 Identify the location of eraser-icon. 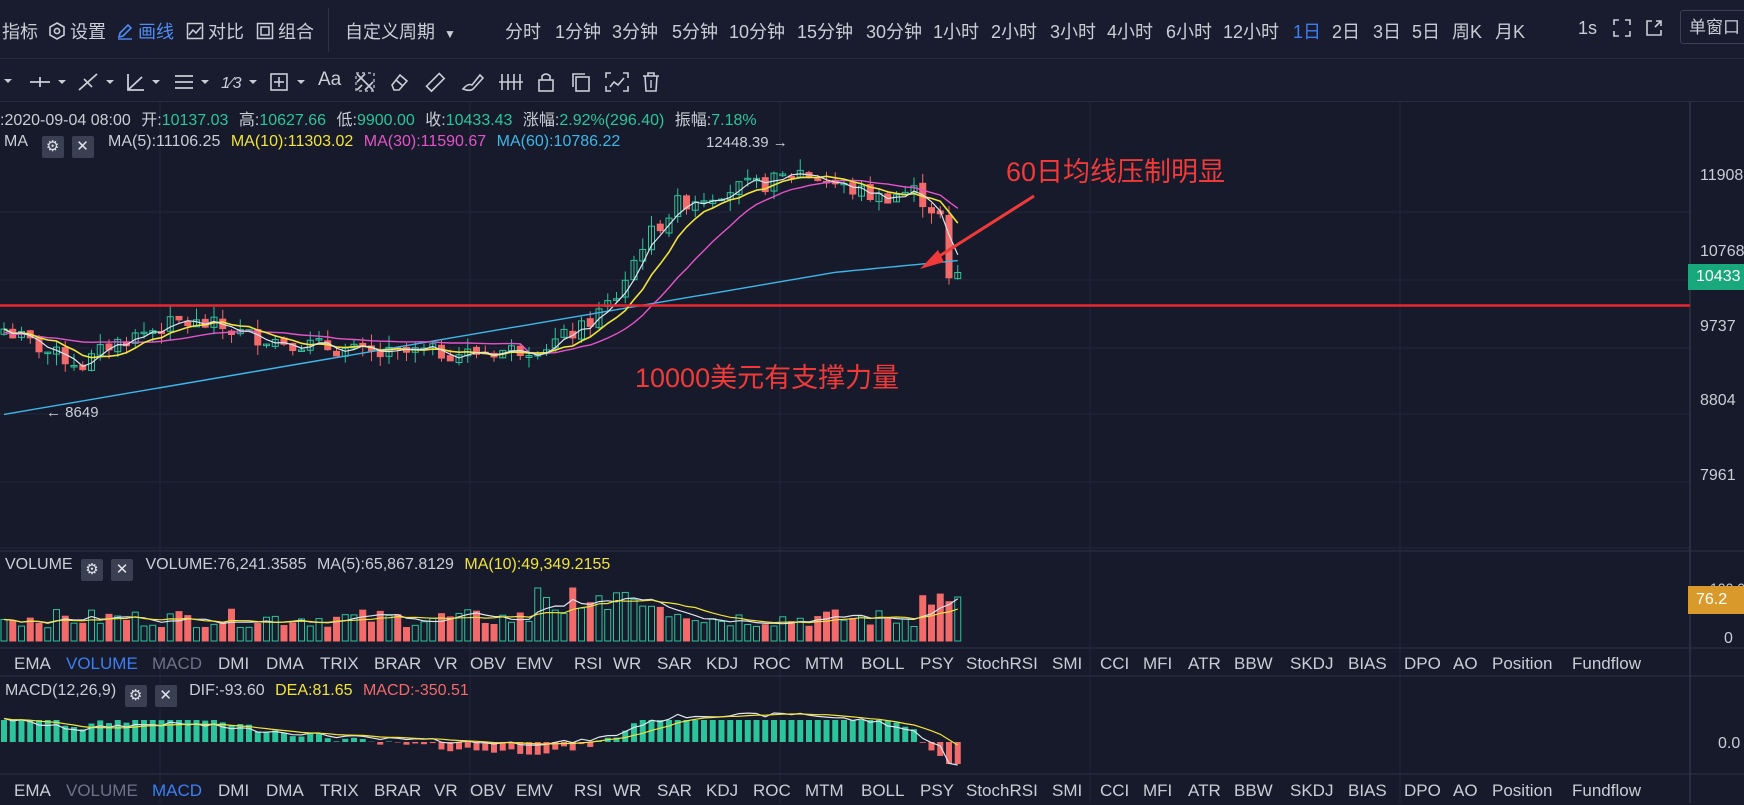
(399, 82).